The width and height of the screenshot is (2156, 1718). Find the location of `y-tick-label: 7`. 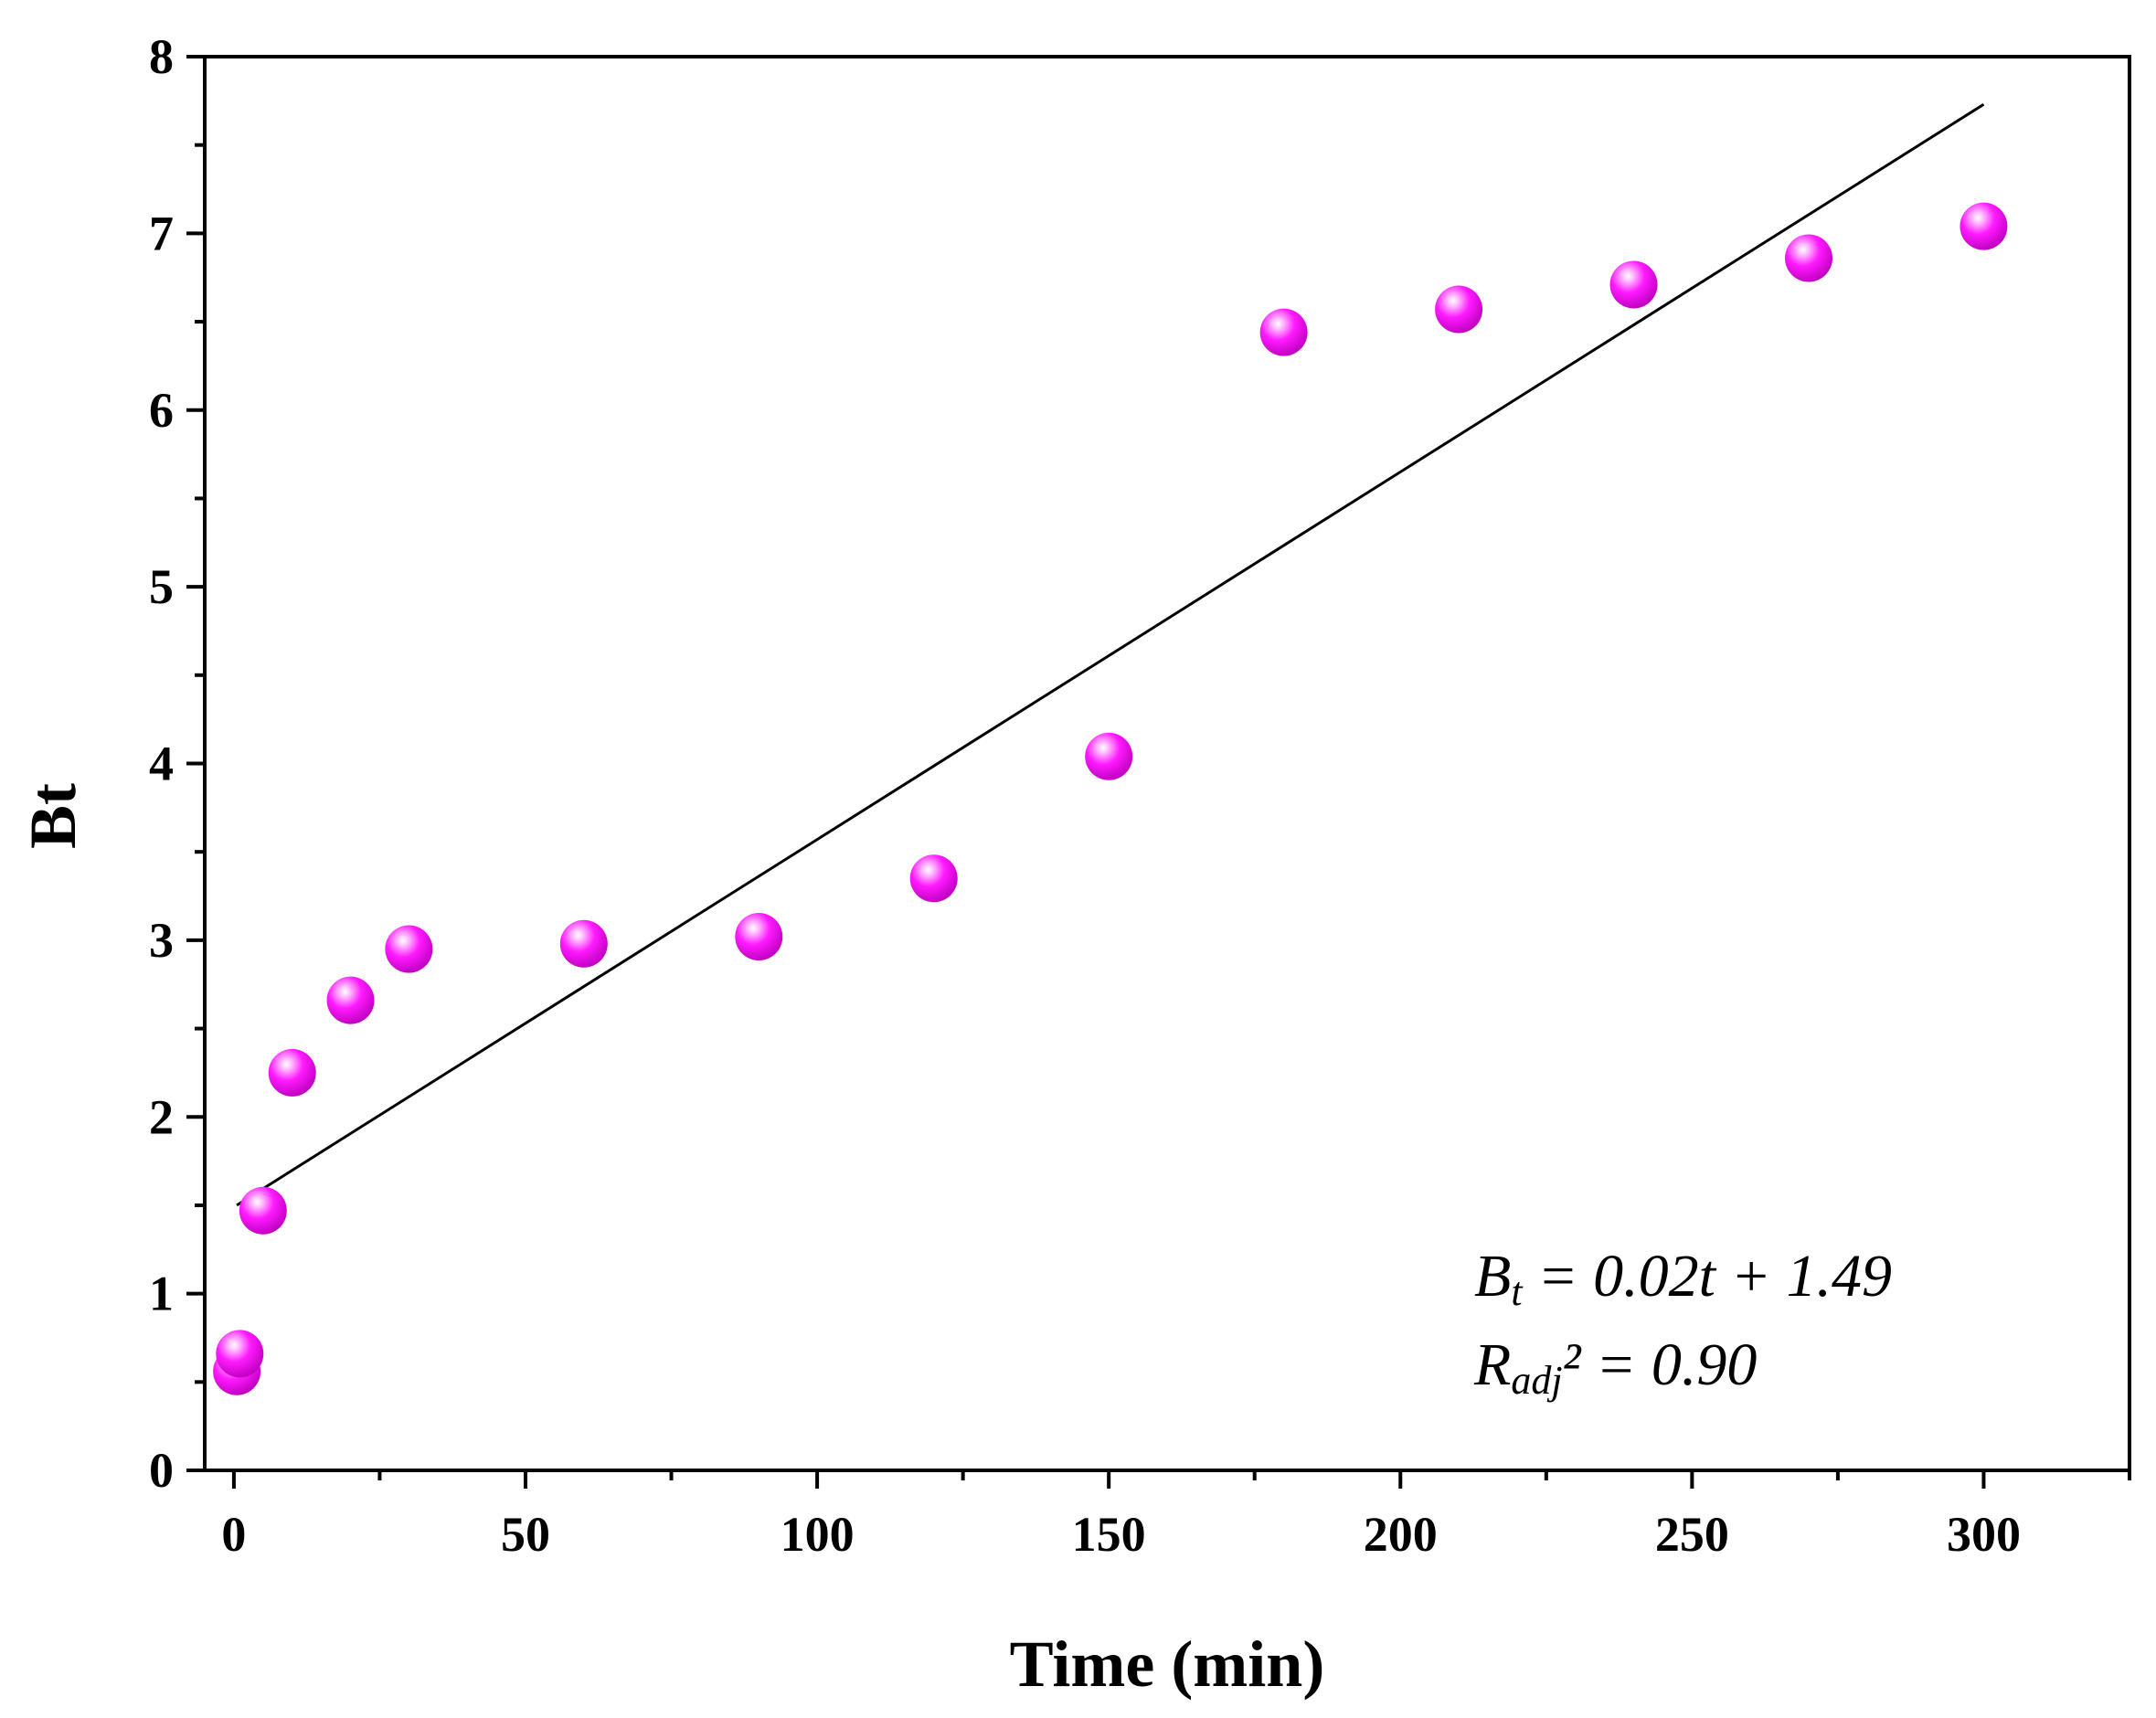

y-tick-label: 7 is located at coordinates (161, 233).